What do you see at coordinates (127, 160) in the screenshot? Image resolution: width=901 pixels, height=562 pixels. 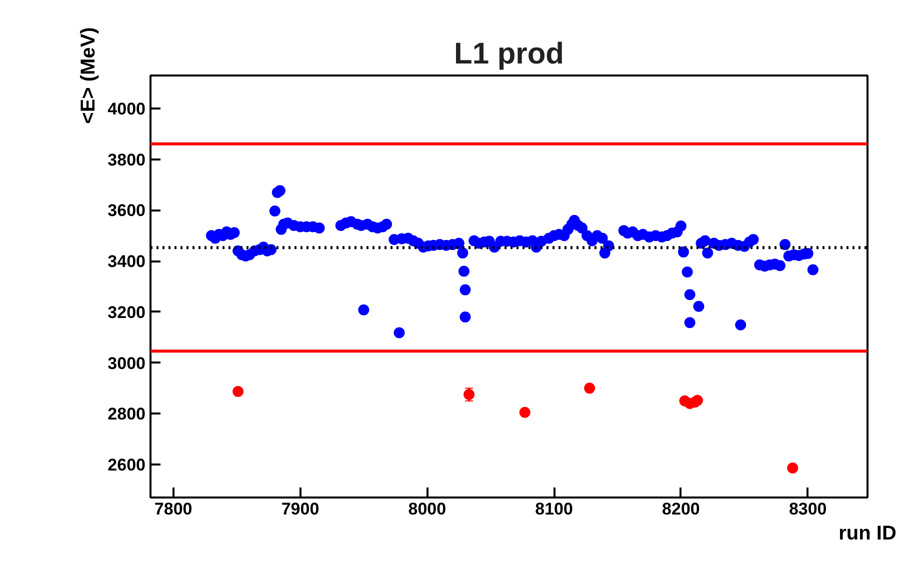 I see `y-tick-label: 3800` at bounding box center [127, 160].